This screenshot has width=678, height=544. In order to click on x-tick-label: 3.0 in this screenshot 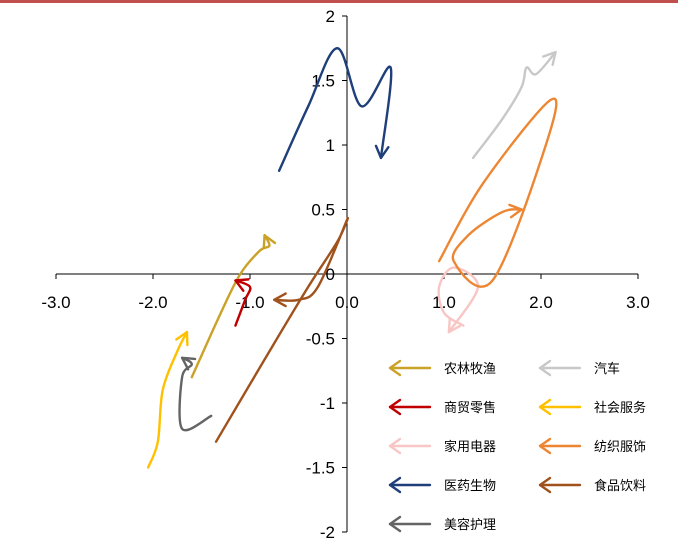, I will do `click(638, 302)`.